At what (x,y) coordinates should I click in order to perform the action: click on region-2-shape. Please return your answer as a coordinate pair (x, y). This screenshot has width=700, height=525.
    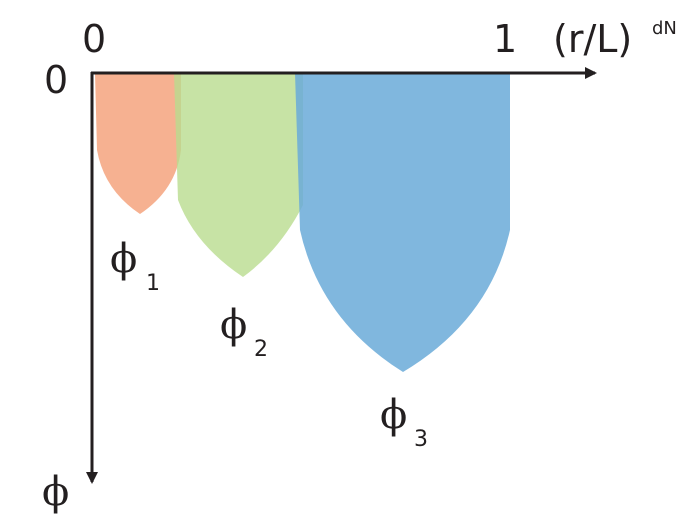
    Looking at the image, I should click on (238, 175).